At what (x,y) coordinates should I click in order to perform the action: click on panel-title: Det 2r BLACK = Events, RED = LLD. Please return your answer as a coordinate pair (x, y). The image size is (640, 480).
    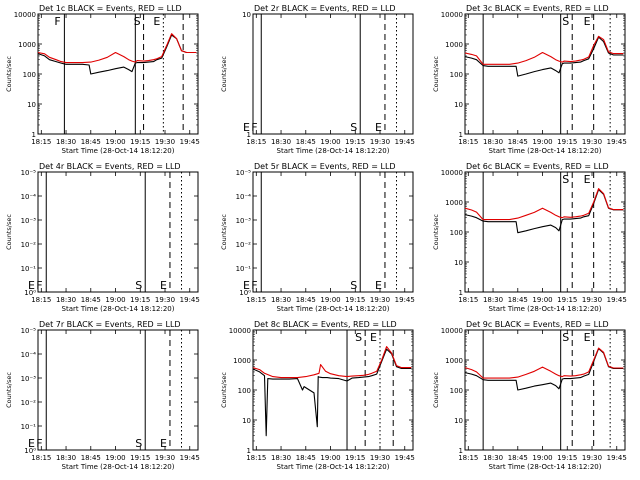
    Looking at the image, I should click on (325, 8).